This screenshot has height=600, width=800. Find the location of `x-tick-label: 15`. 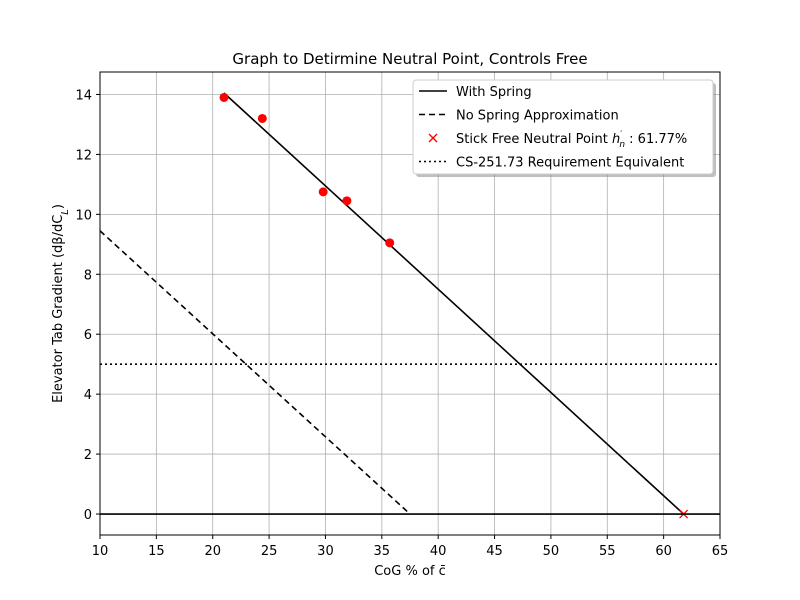

x-tick-label: 15 is located at coordinates (156, 551).